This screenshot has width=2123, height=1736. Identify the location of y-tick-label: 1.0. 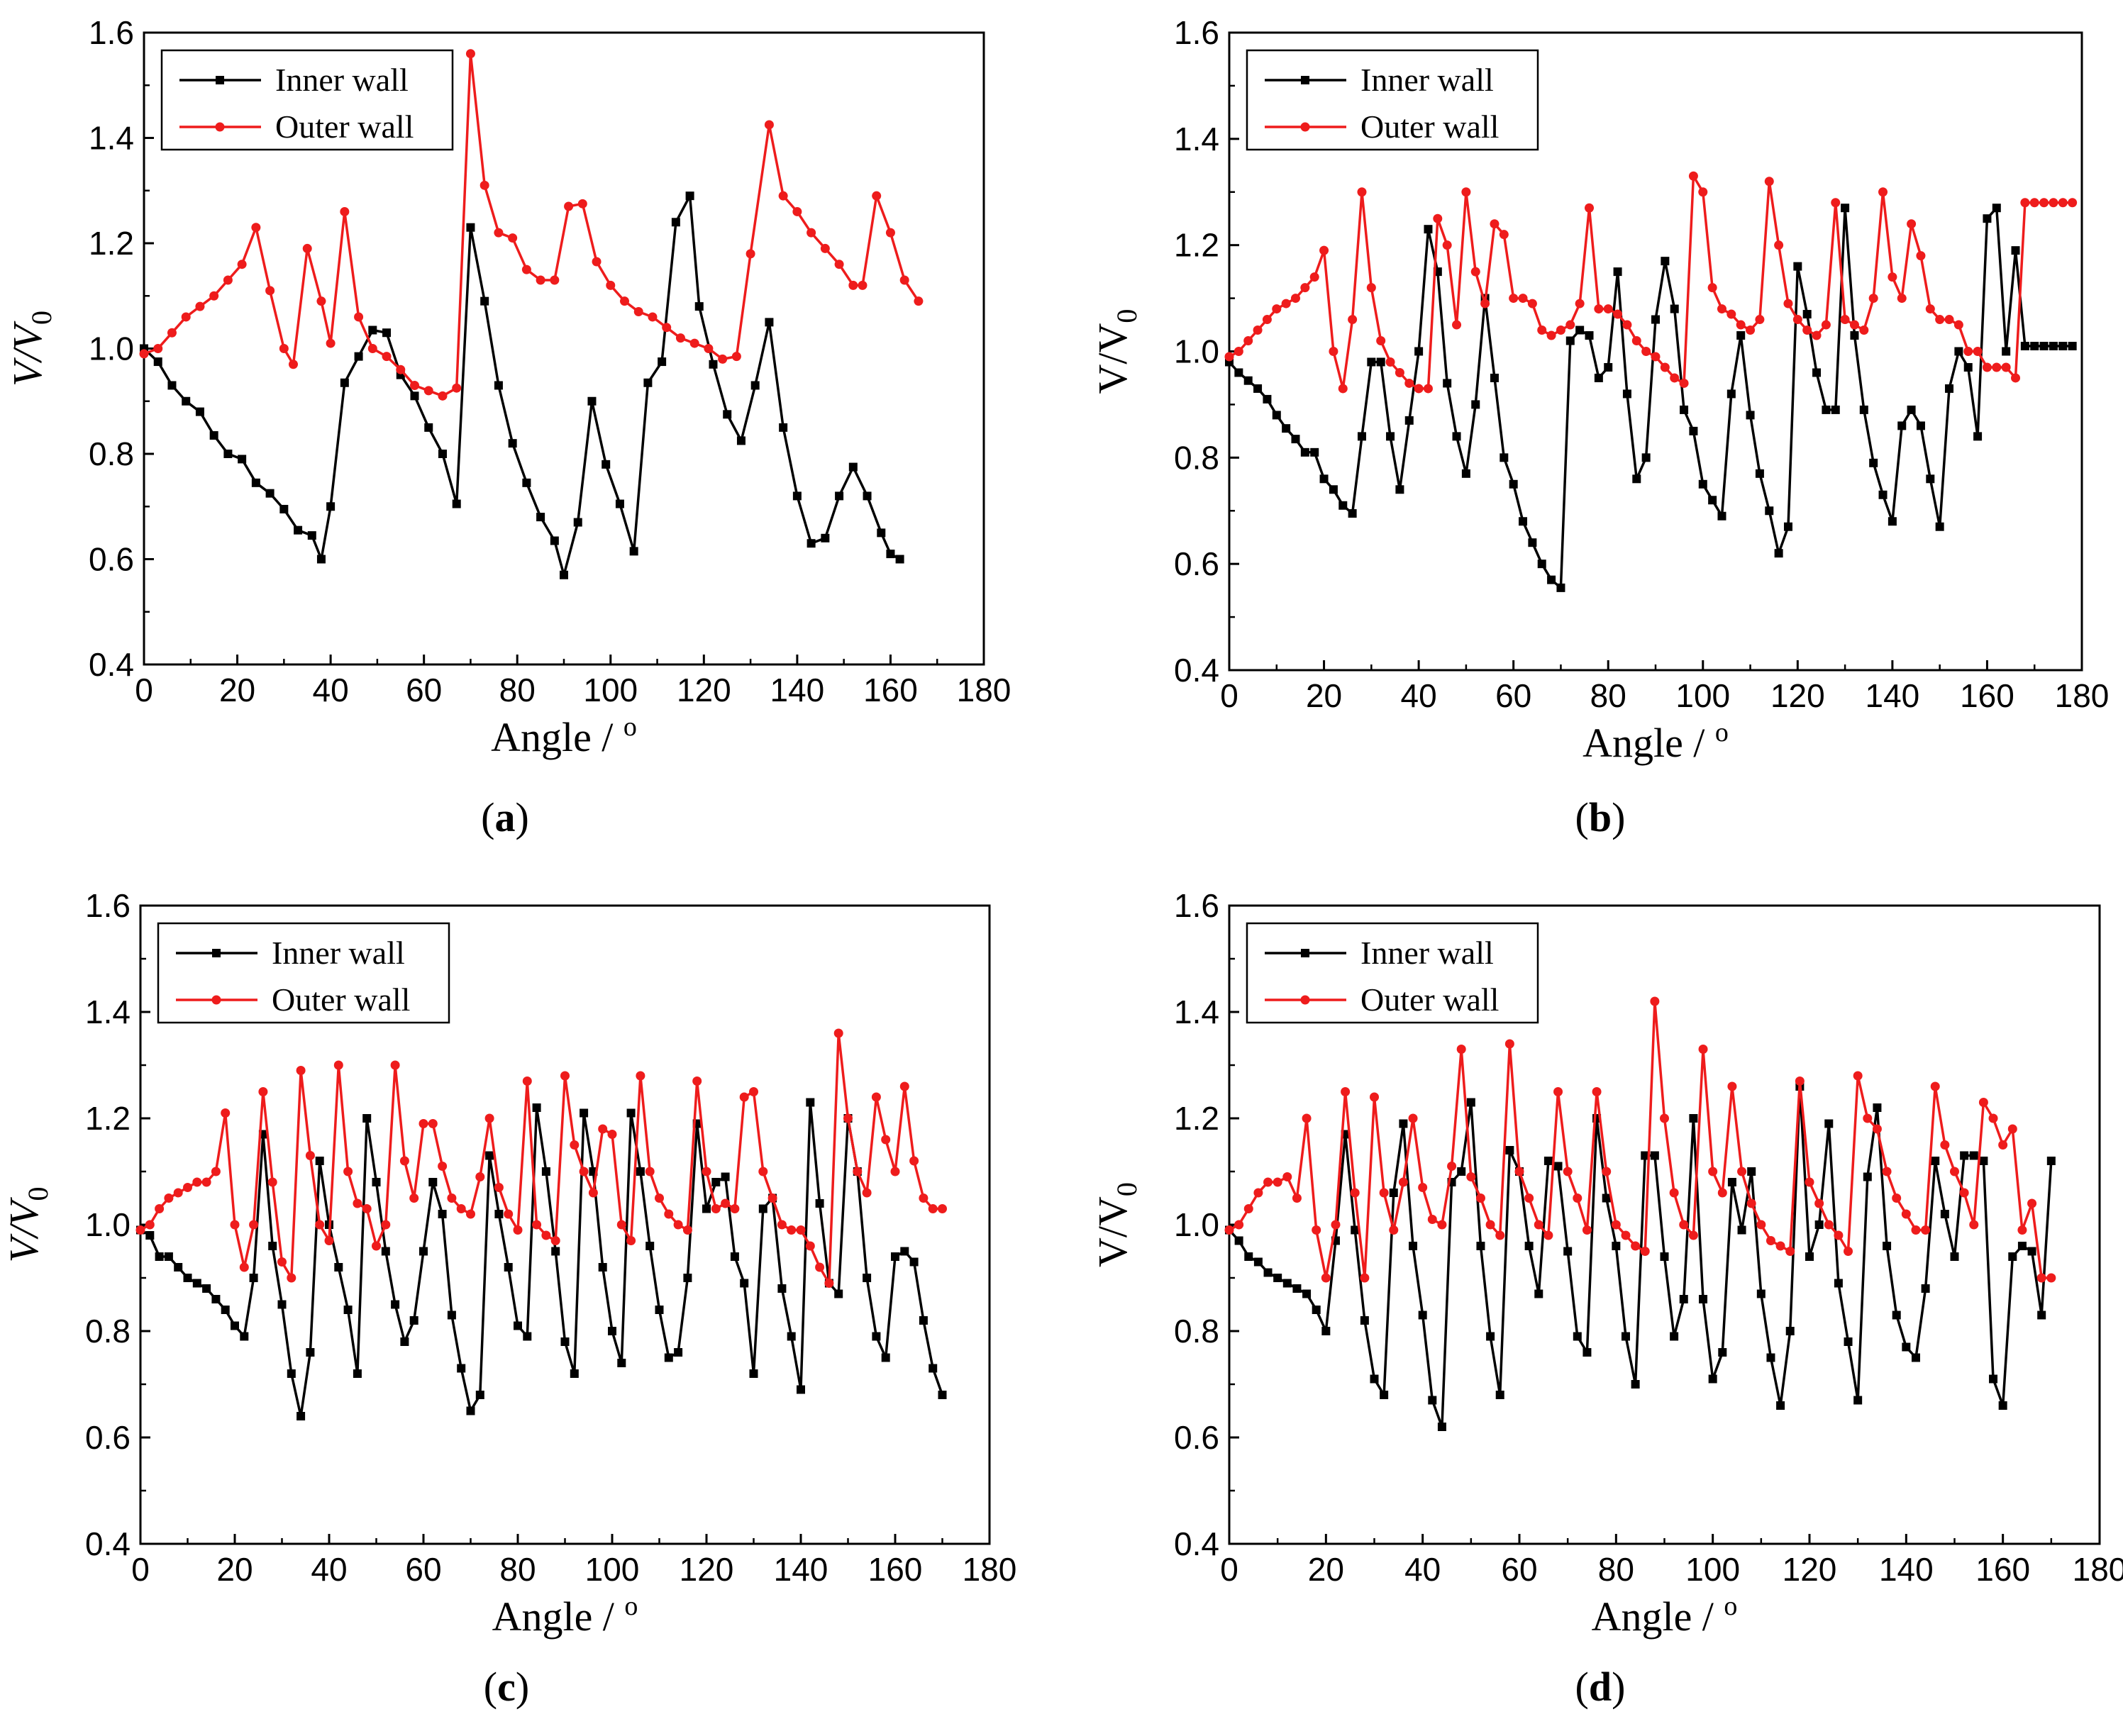
(1196, 1224).